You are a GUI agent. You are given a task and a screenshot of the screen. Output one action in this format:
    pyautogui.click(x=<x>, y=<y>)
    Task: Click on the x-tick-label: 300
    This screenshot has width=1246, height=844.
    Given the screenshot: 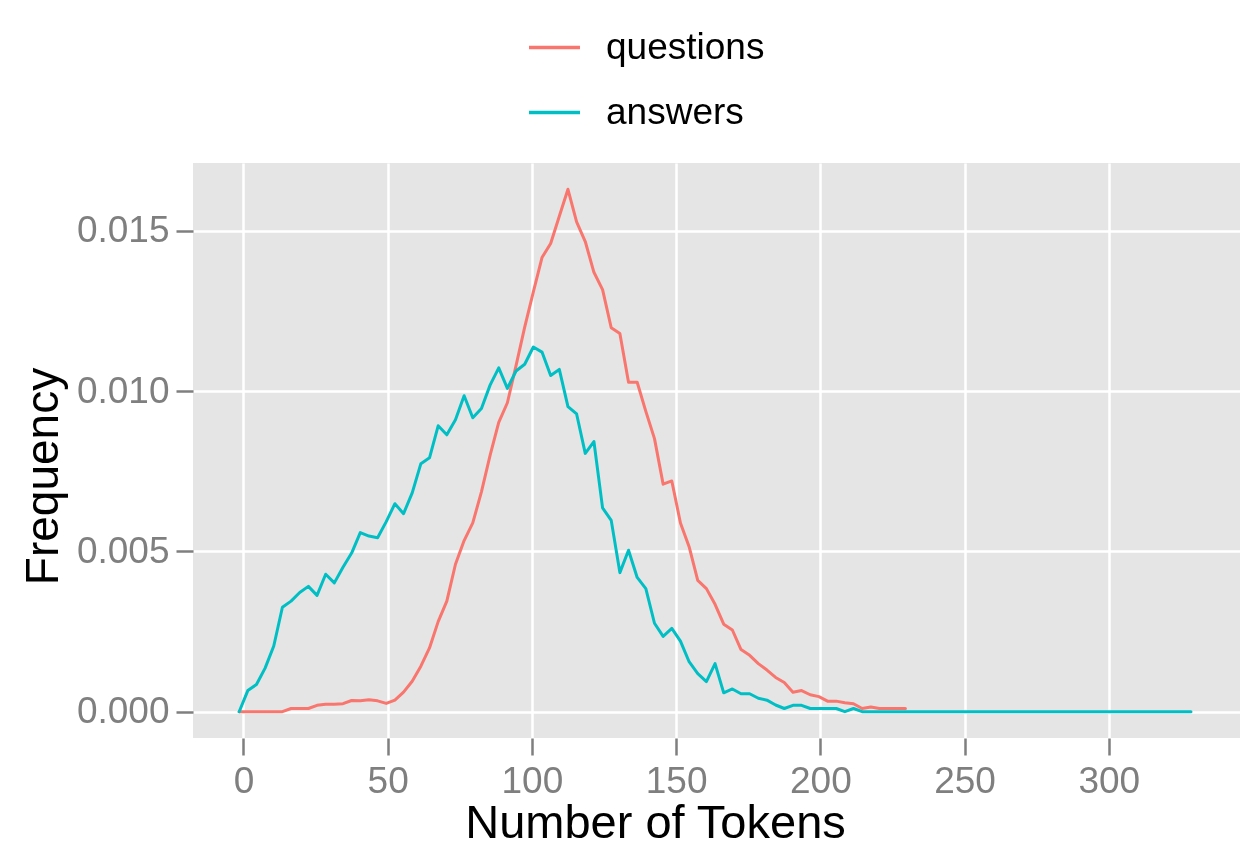 What is the action you would take?
    pyautogui.click(x=1109, y=780)
    